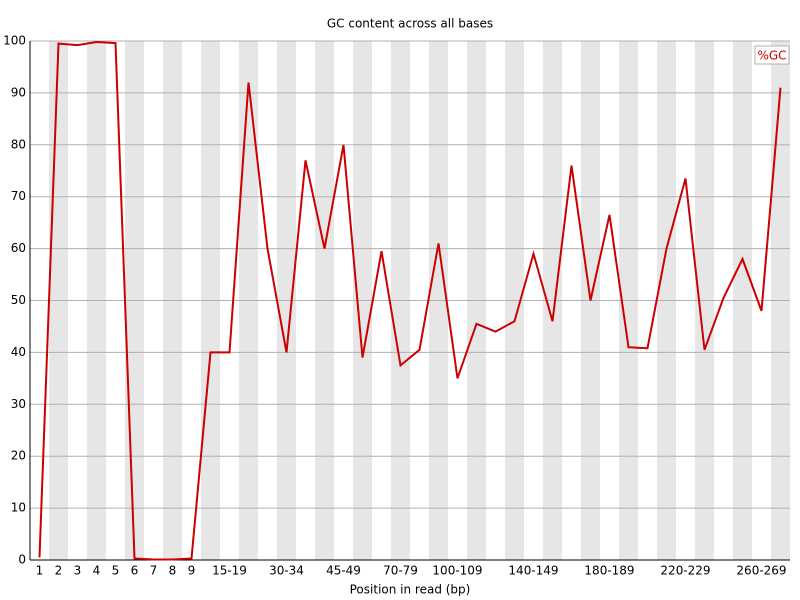  I want to click on x-tick-label: 1, so click(40, 571).